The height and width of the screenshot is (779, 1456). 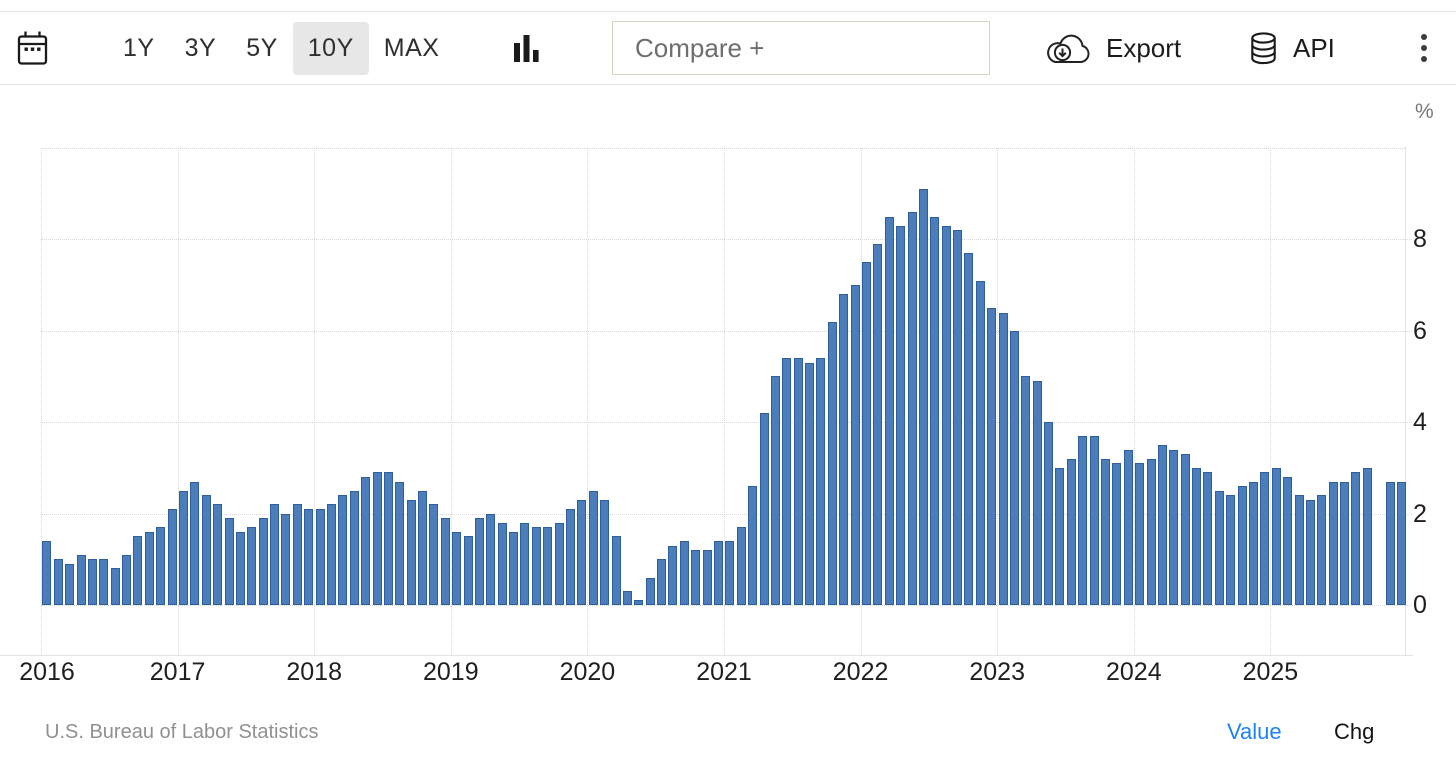 What do you see at coordinates (1112, 48) in the screenshot?
I see `export-button: Export` at bounding box center [1112, 48].